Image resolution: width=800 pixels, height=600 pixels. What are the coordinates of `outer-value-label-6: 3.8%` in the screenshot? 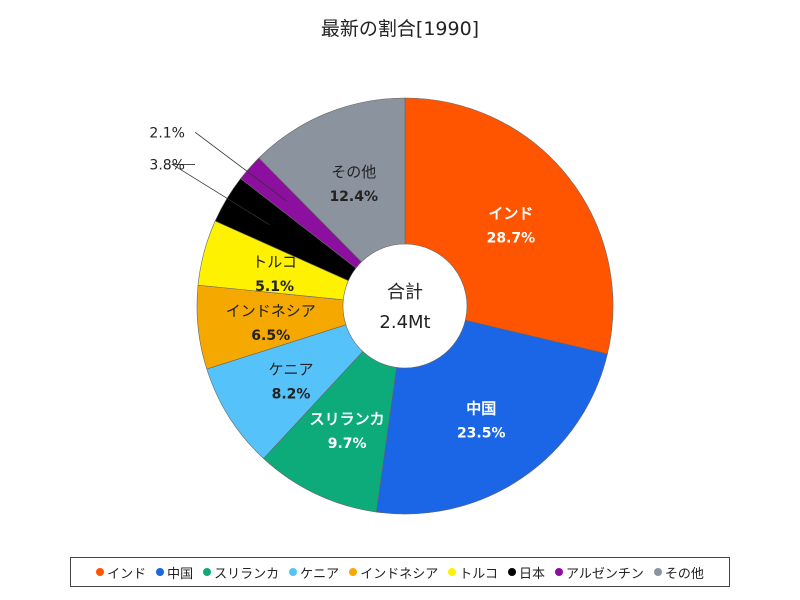 It's located at (167, 165).